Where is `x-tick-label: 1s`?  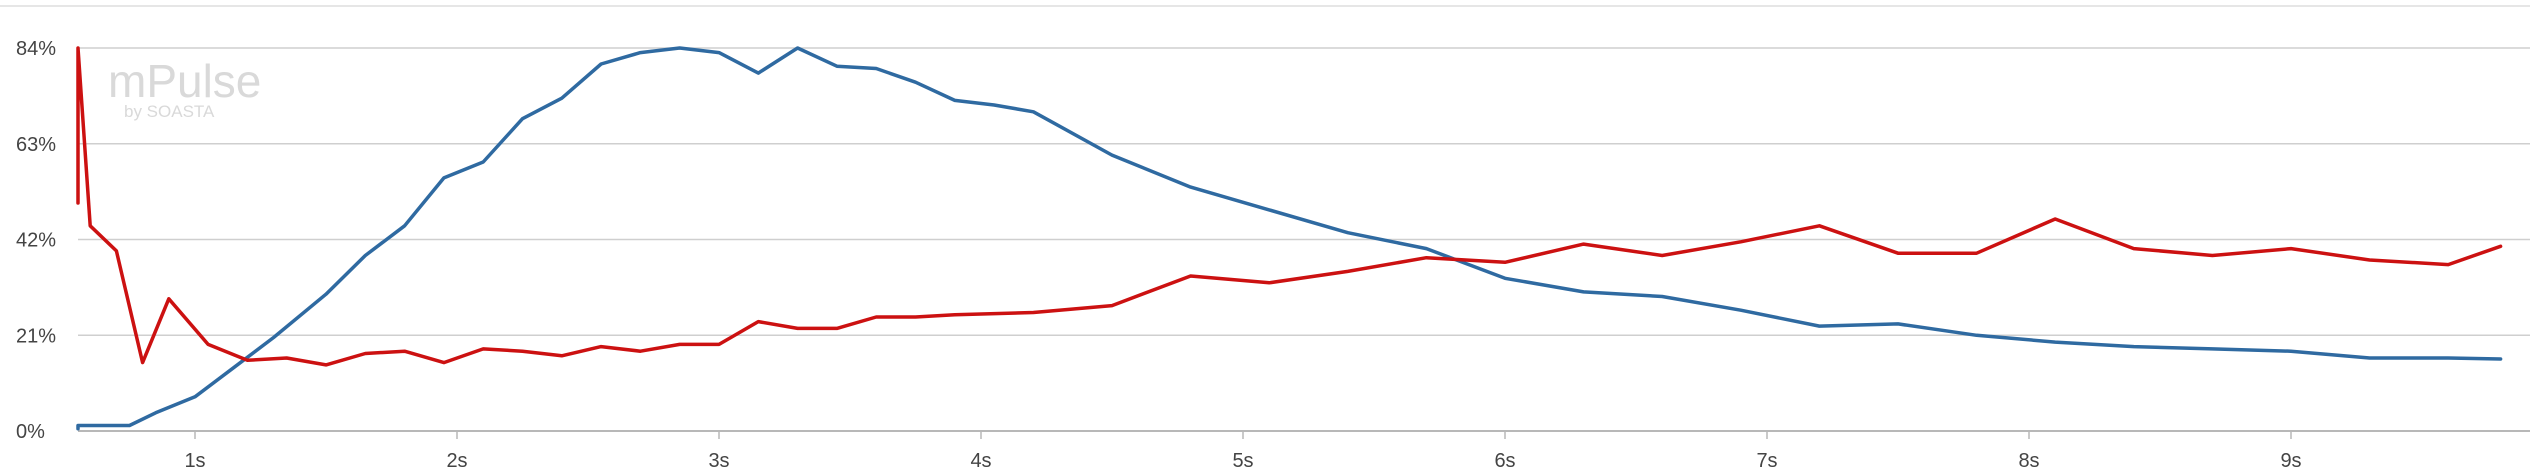 x-tick-label: 1s is located at coordinates (194, 461).